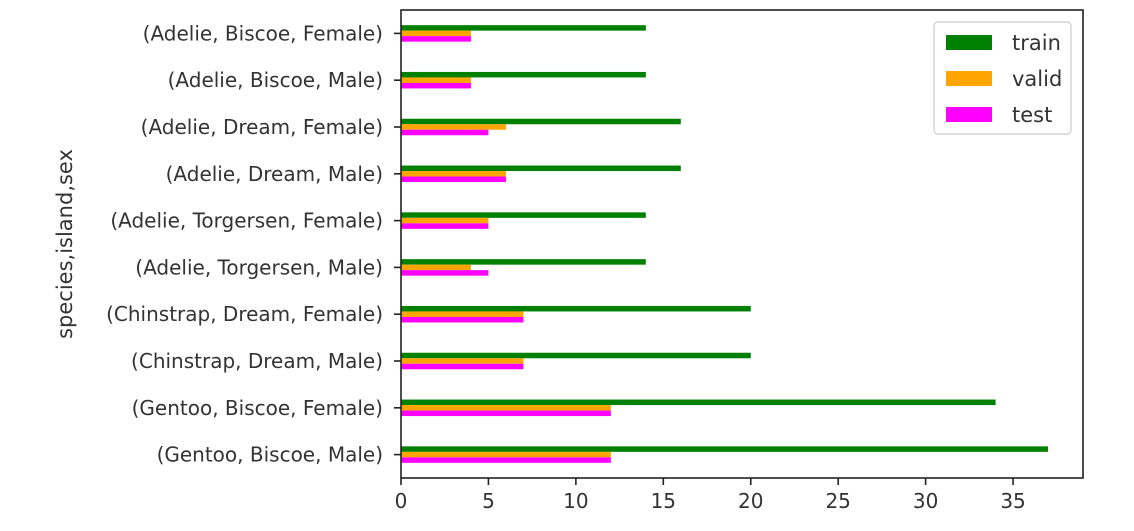  I want to click on x-tick-label: 5, so click(488, 501).